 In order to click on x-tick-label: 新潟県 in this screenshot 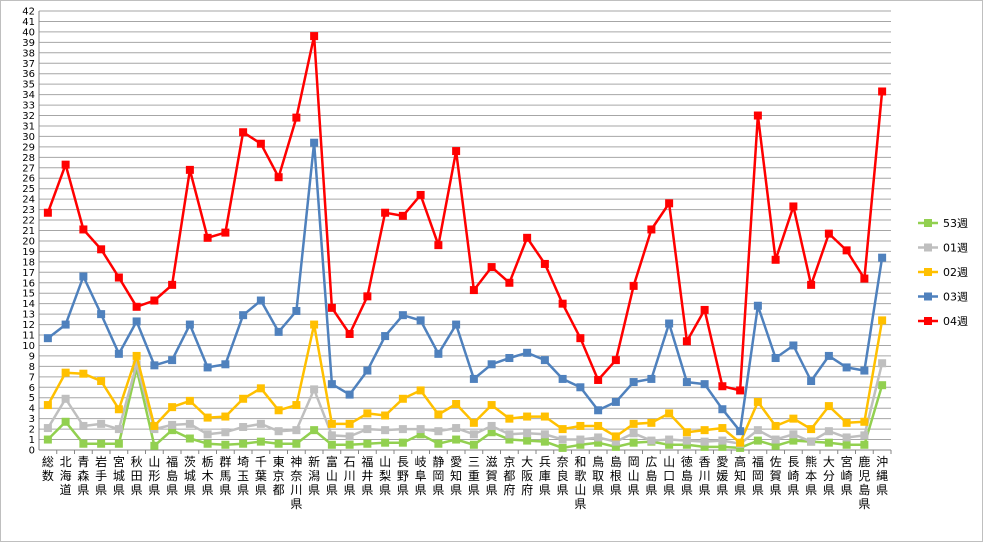, I will do `click(314, 475)`.